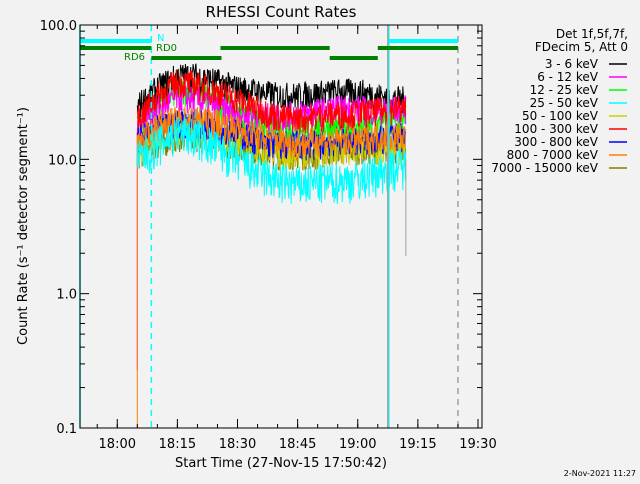 Image resolution: width=640 pixels, height=484 pixels. What do you see at coordinates (560, 116) in the screenshot?
I see `legend-label: 50 - 100 keV` at bounding box center [560, 116].